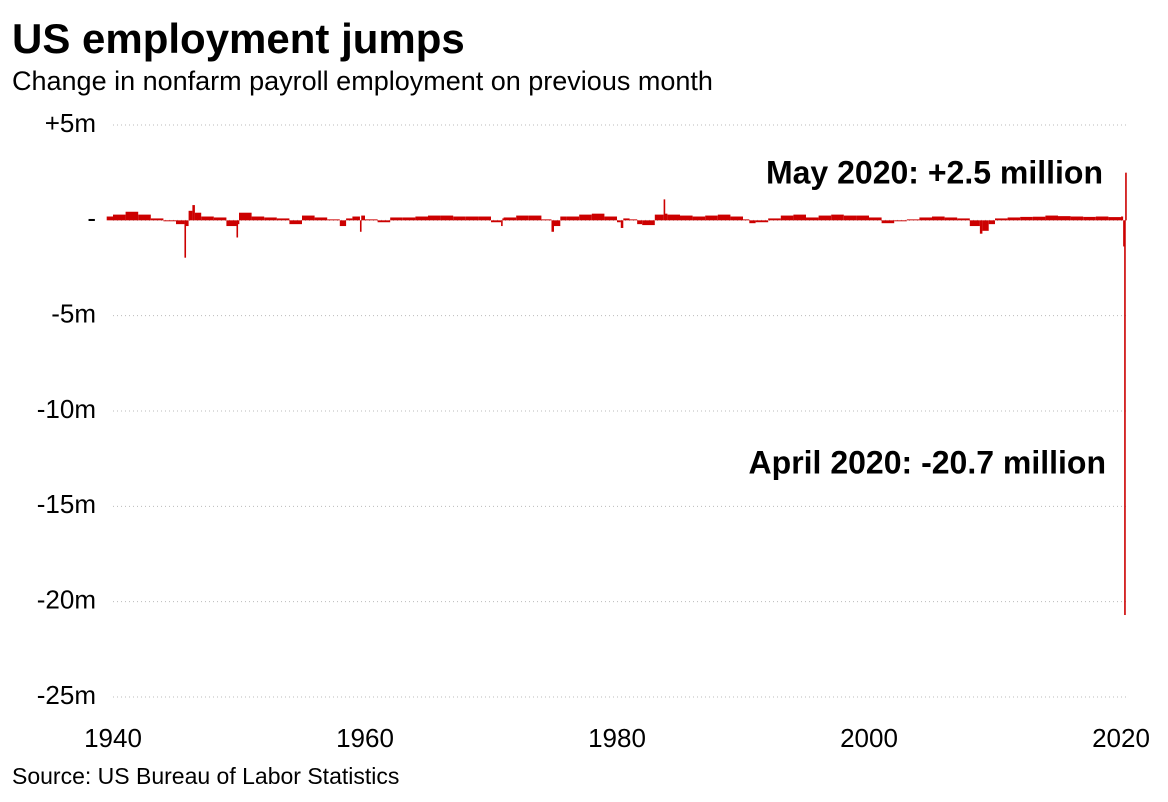 This screenshot has height=802, width=1168. Describe the element at coordinates (91, 218) in the screenshot. I see `y-tick-label: -` at that location.